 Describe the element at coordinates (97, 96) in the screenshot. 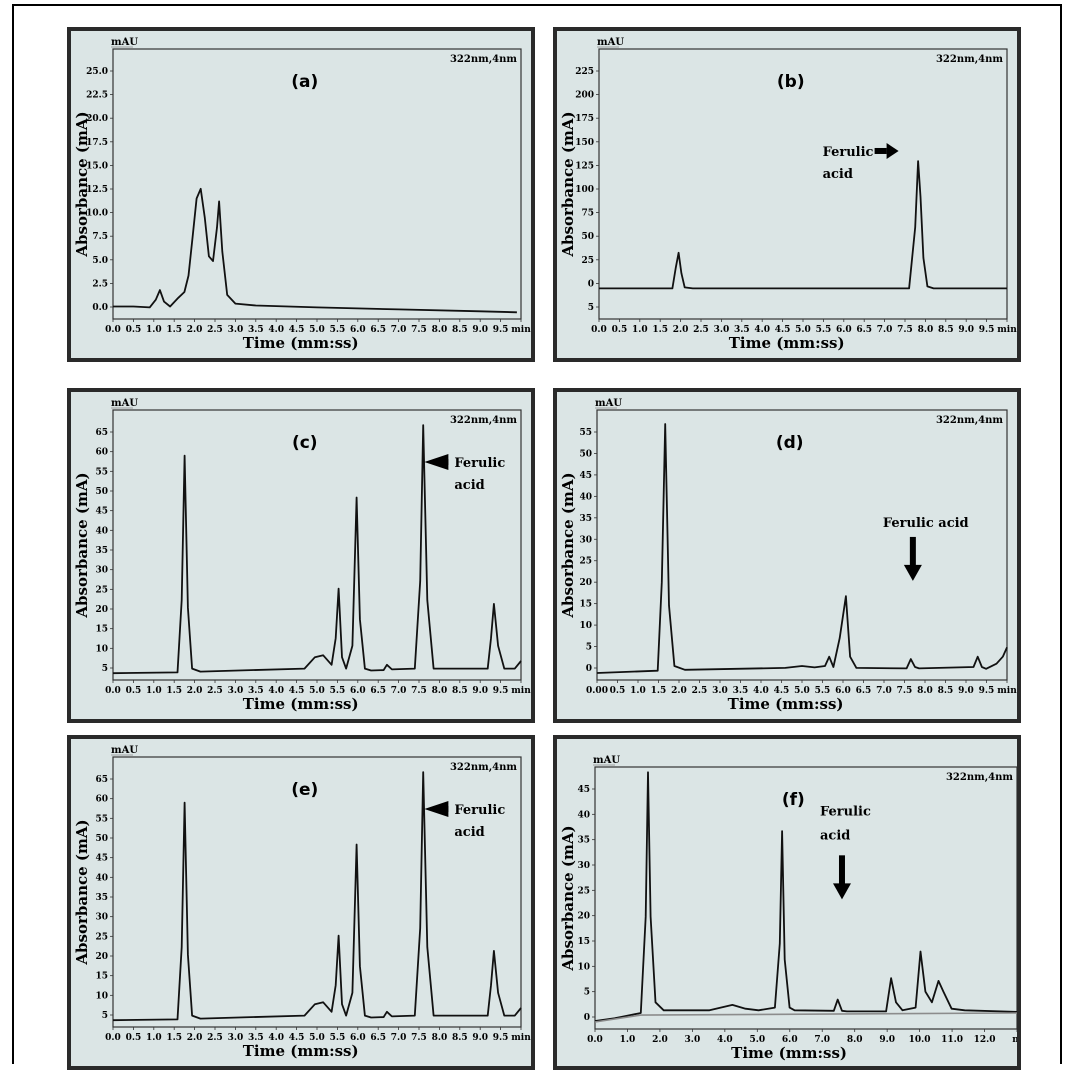

I see `y-tick-label: 22.5` at that location.